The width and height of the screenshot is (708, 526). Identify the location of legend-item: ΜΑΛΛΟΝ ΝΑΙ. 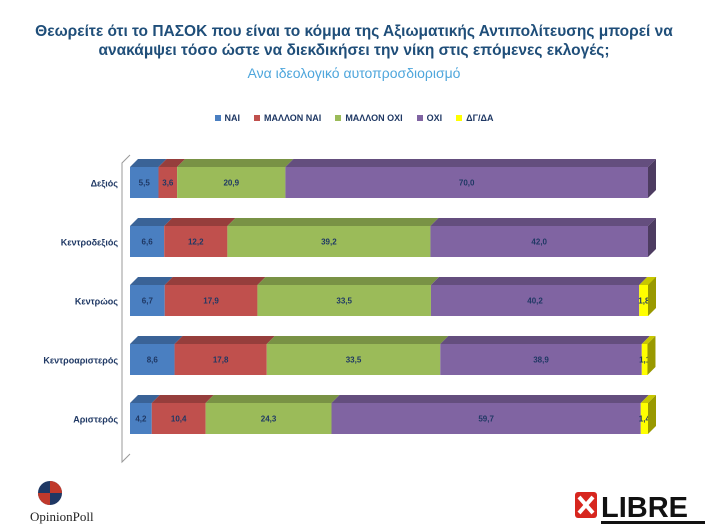
(287, 118).